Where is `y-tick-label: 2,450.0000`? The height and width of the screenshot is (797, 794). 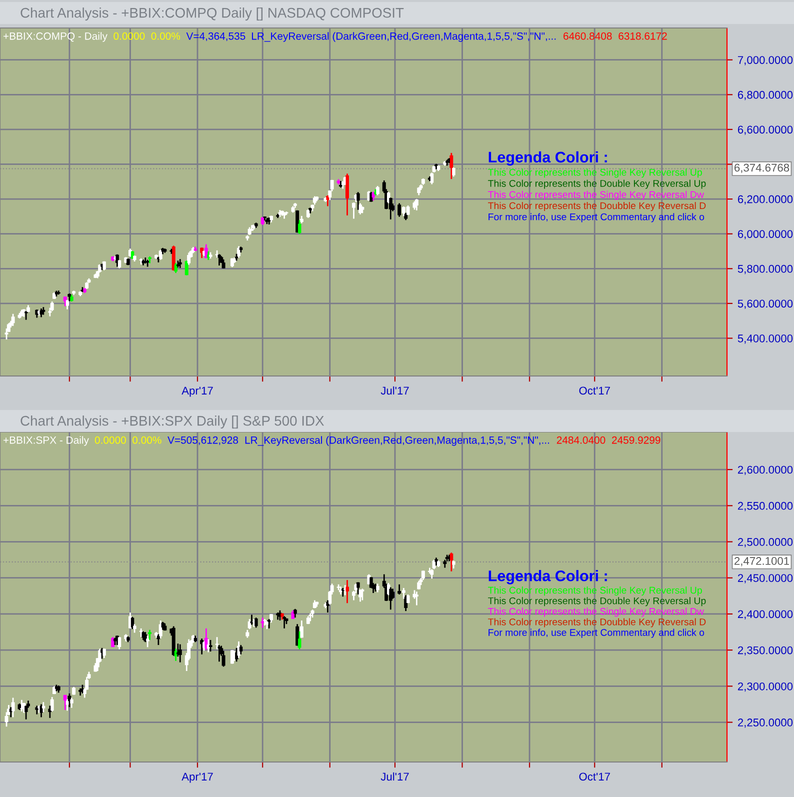 y-tick-label: 2,450.0000 is located at coordinates (765, 579).